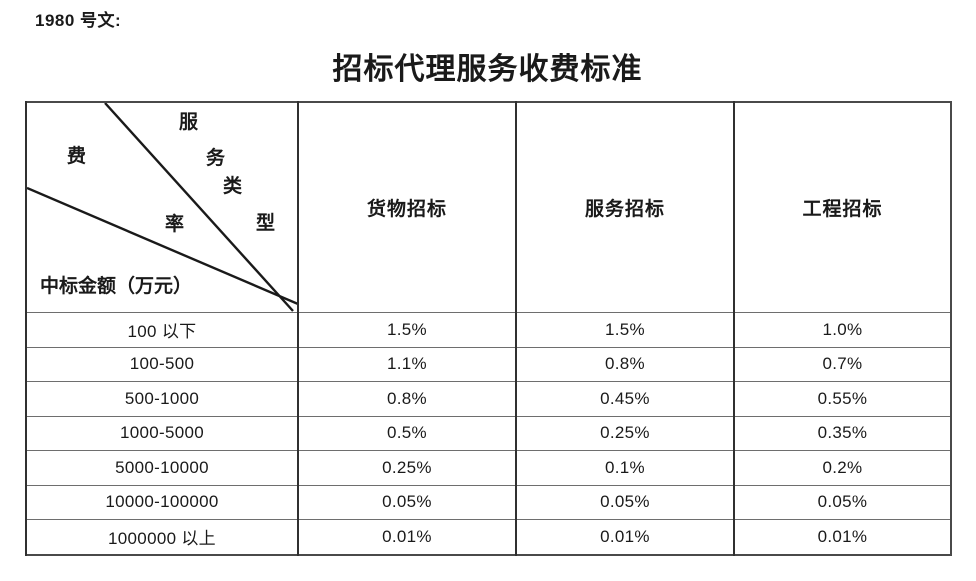  I want to click on amount-cell: 100-500, so click(161, 364).